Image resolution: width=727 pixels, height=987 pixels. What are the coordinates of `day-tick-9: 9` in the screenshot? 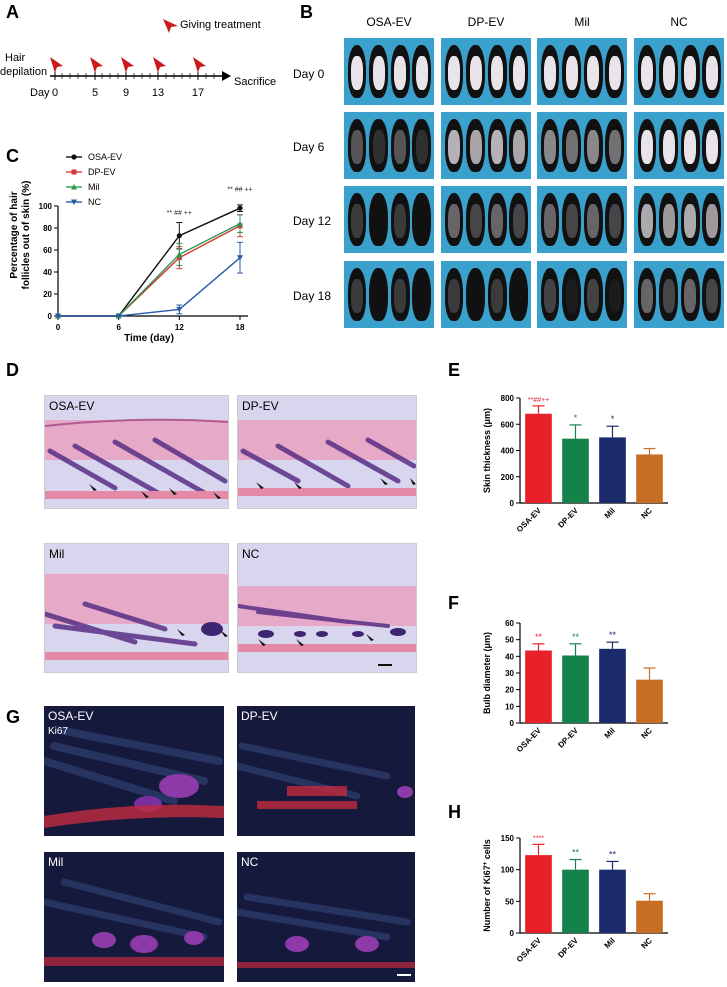 It's located at (126, 93).